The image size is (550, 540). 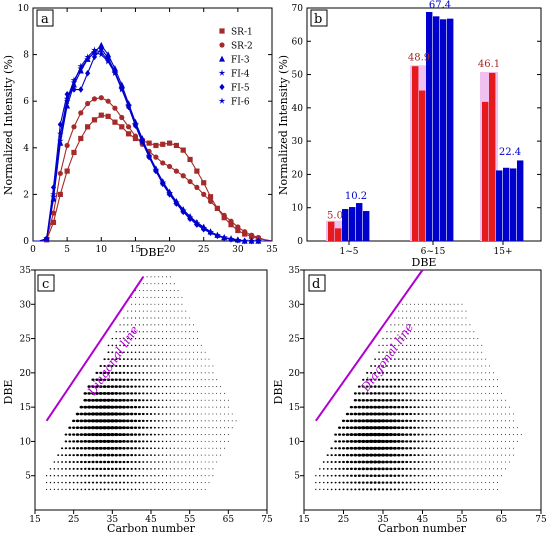 What do you see at coordinates (541, 520) in the screenshot?
I see `panel-d-xtick-label: 75` at bounding box center [541, 520].